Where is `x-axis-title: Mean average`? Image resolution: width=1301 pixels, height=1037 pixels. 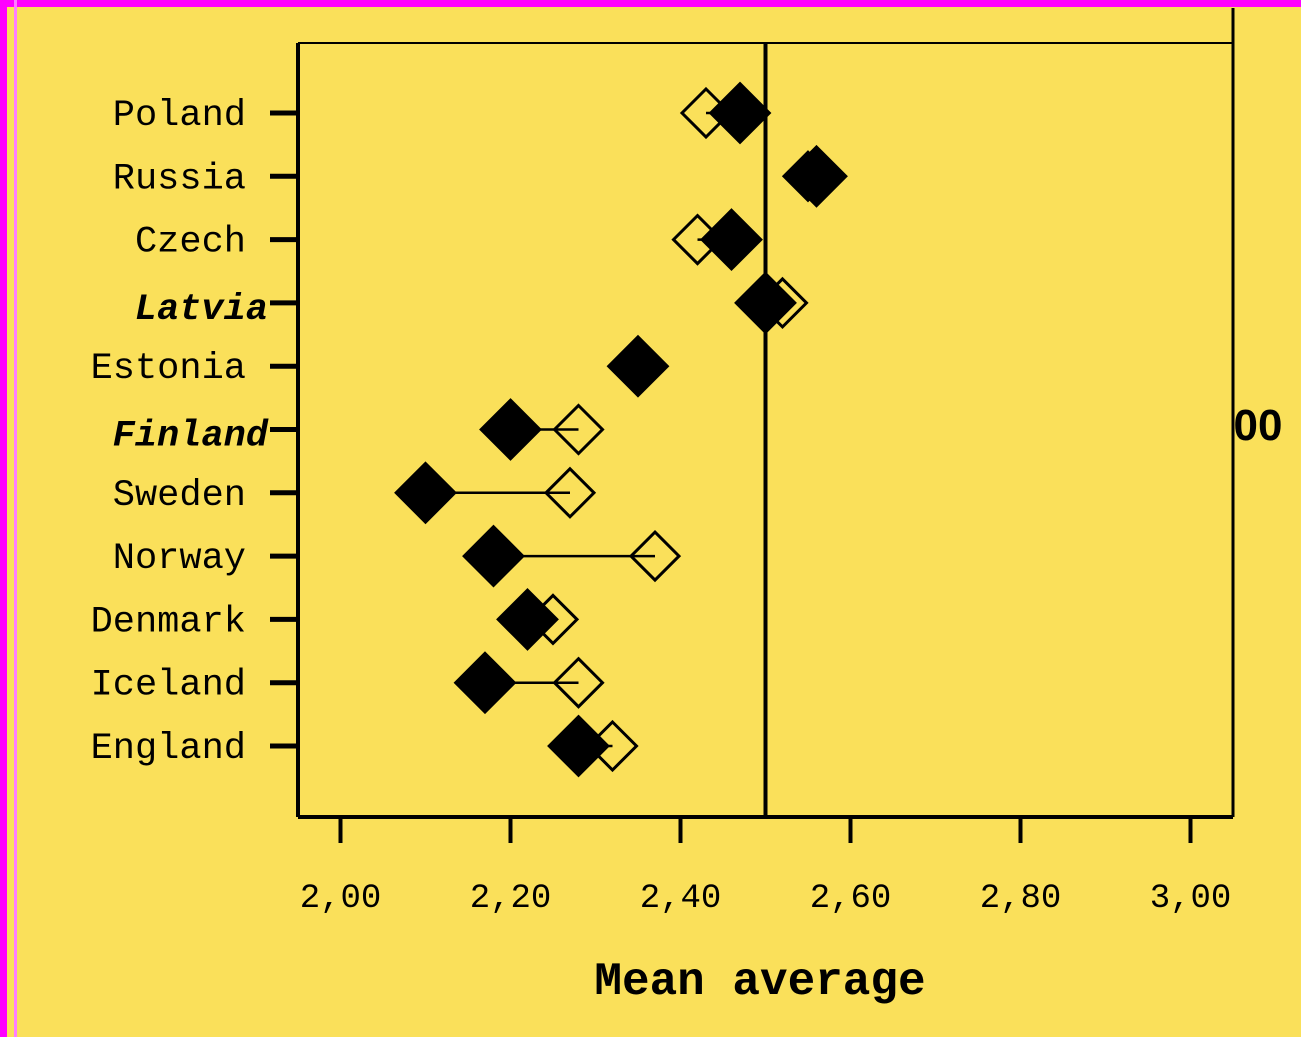
x-axis-title: Mean average is located at coordinates (759, 982).